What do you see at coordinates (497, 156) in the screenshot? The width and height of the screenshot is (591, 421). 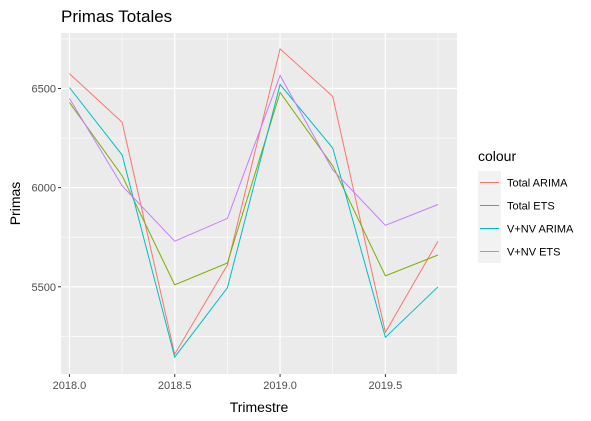 I see `legend-title: colour` at bounding box center [497, 156].